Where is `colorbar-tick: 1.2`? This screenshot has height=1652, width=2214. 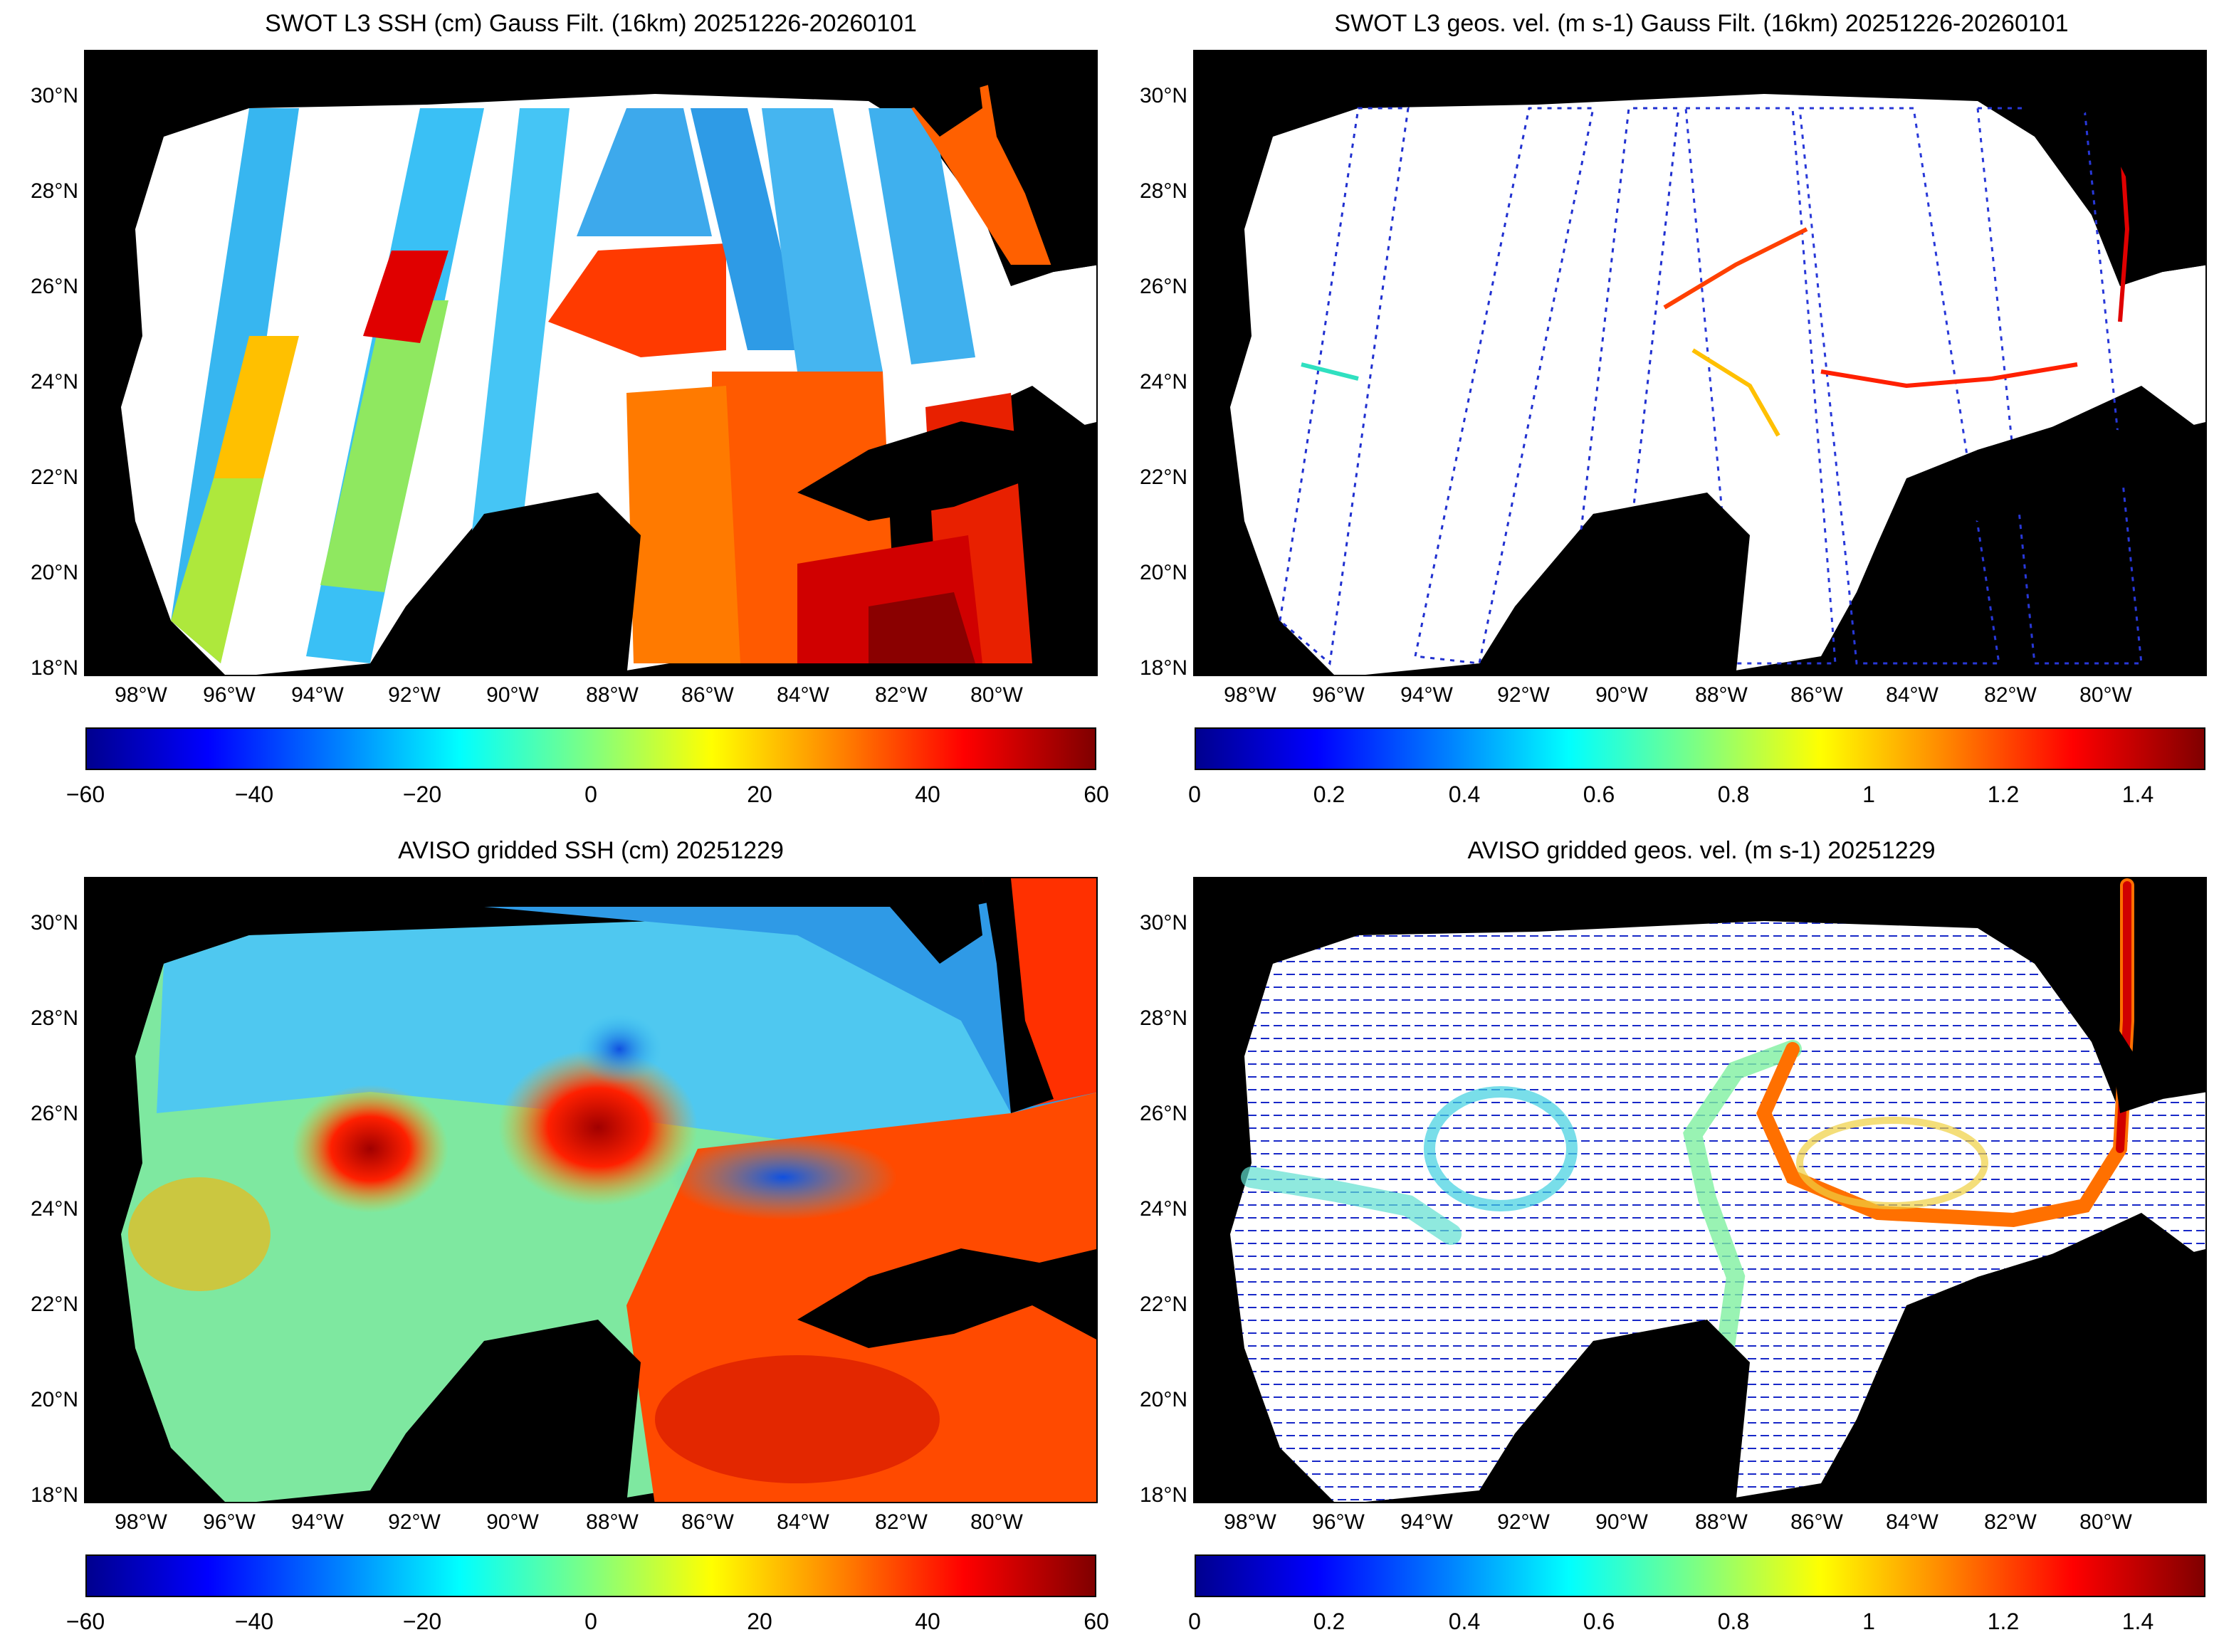
colorbar-tick: 1.2 is located at coordinates (2003, 1621).